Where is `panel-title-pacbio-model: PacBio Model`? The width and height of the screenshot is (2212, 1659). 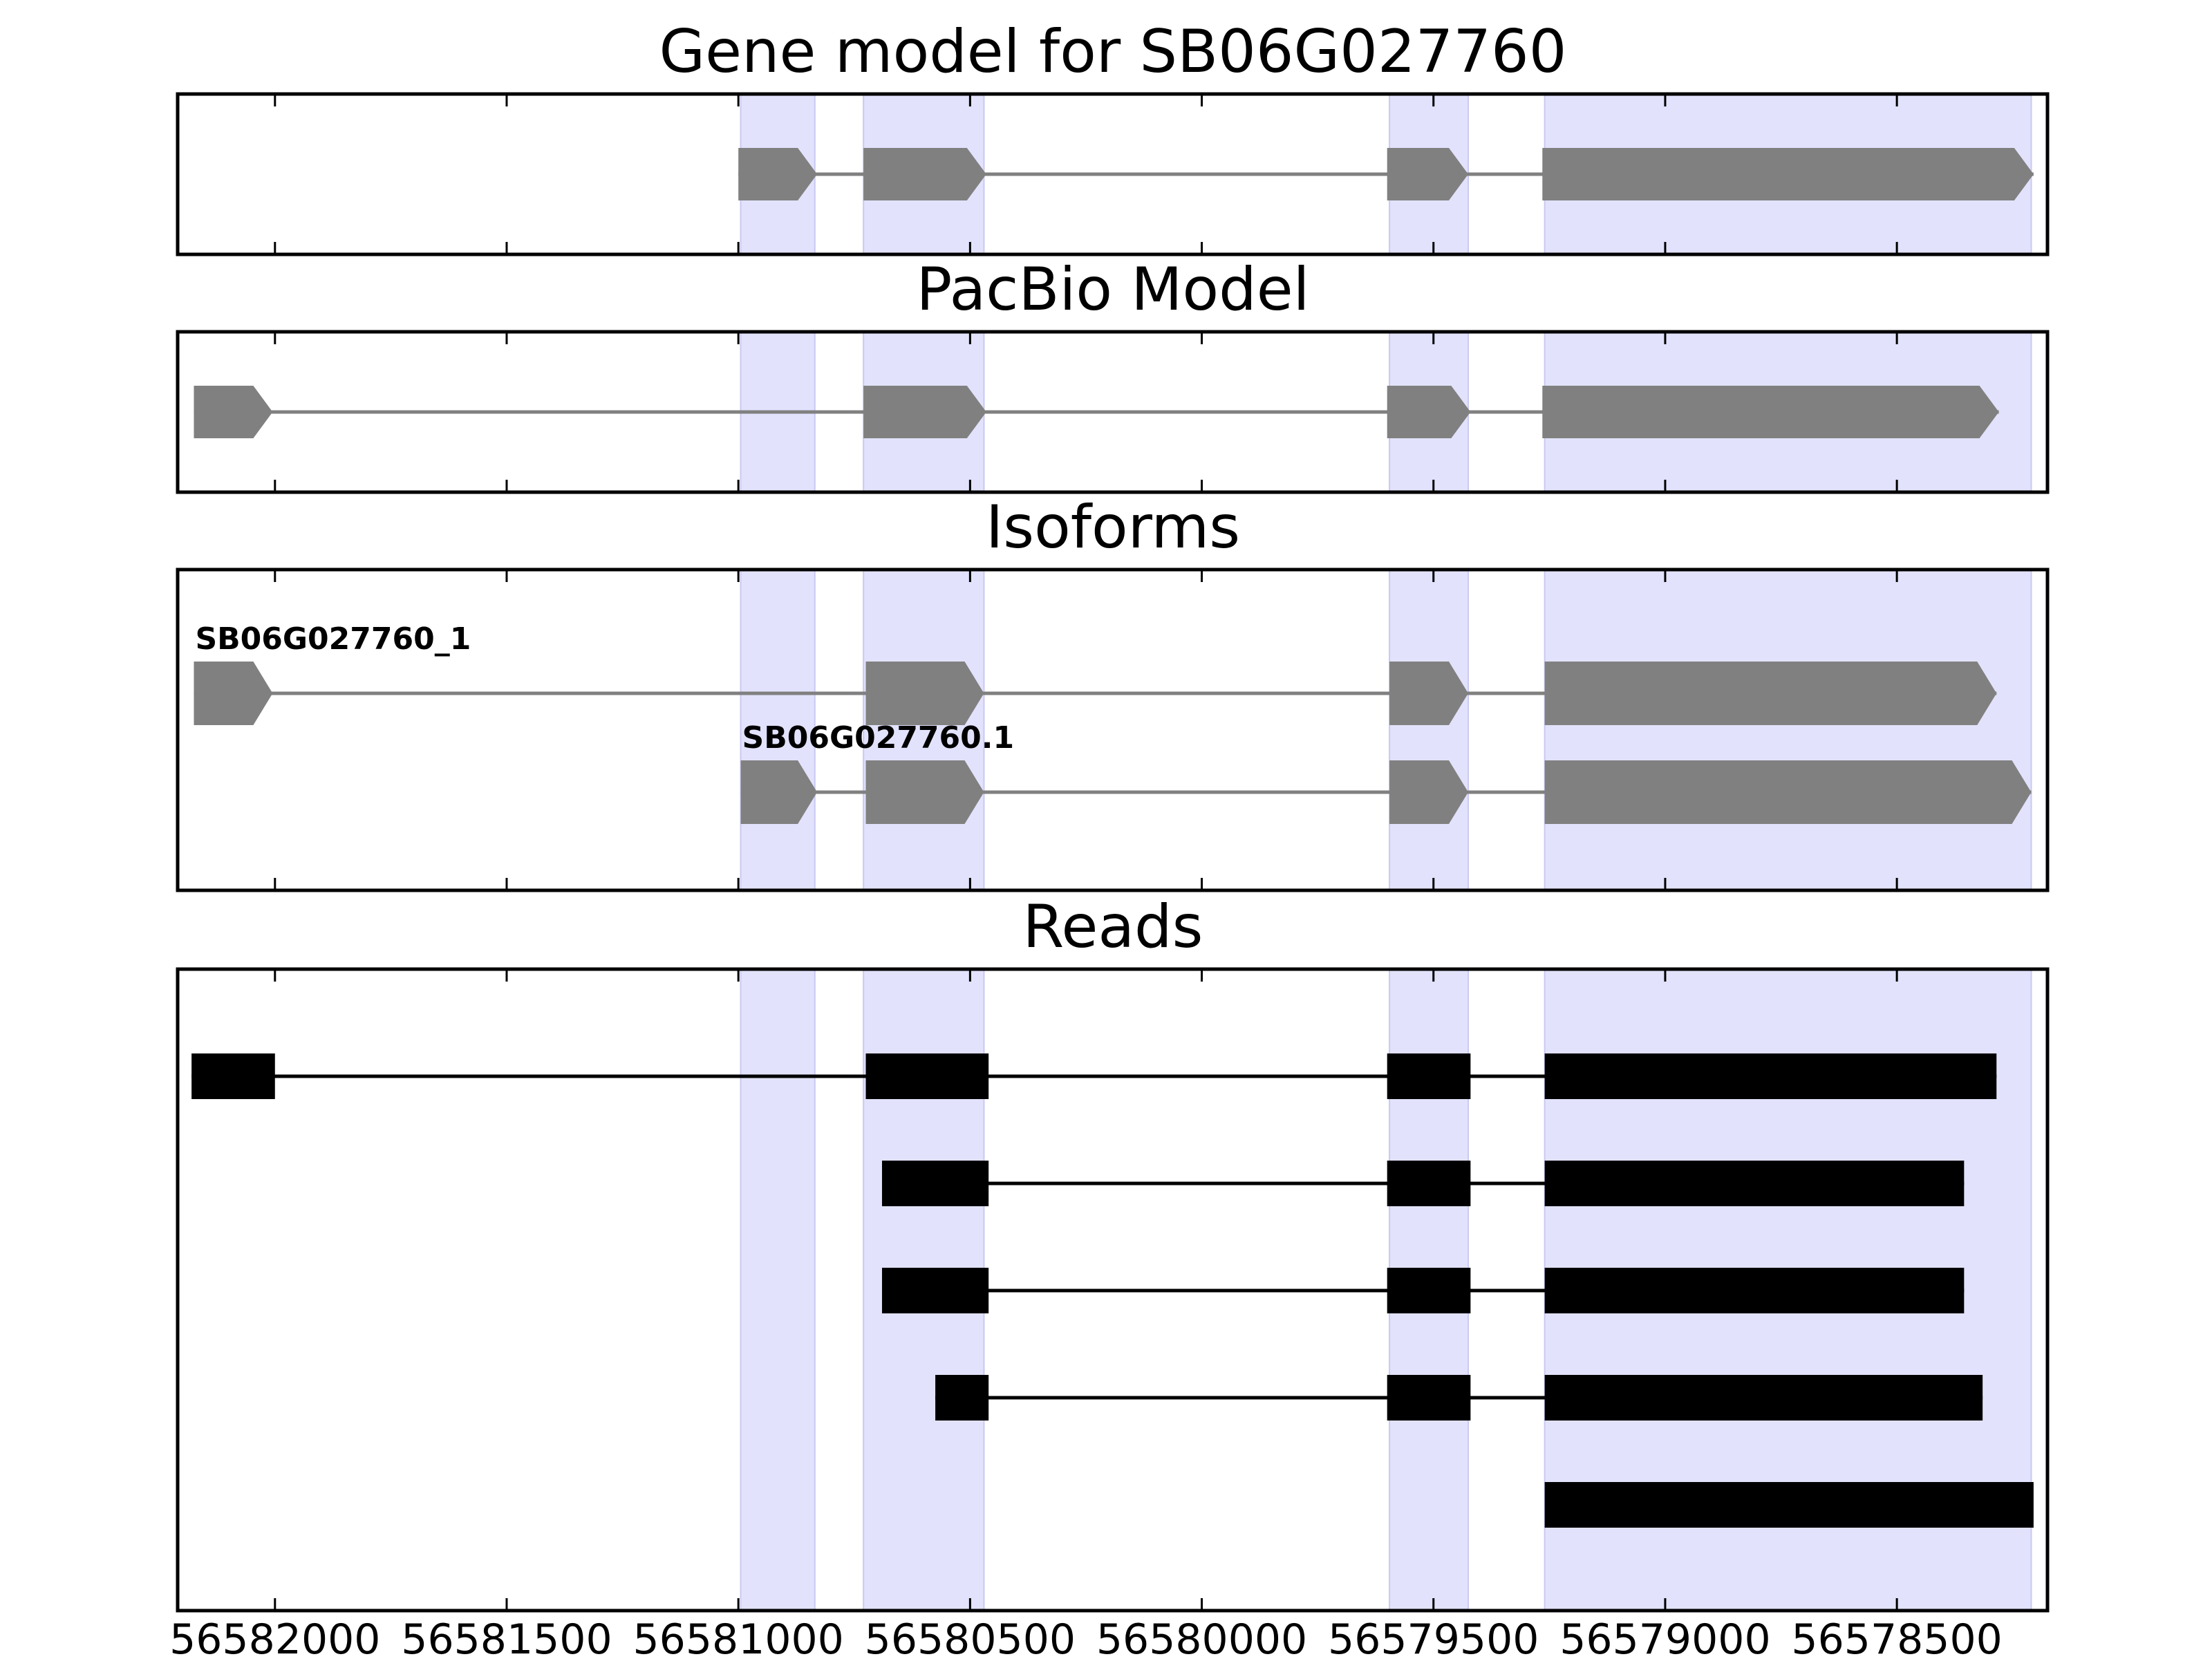
panel-title-pacbio-model: PacBio Model is located at coordinates (1112, 289).